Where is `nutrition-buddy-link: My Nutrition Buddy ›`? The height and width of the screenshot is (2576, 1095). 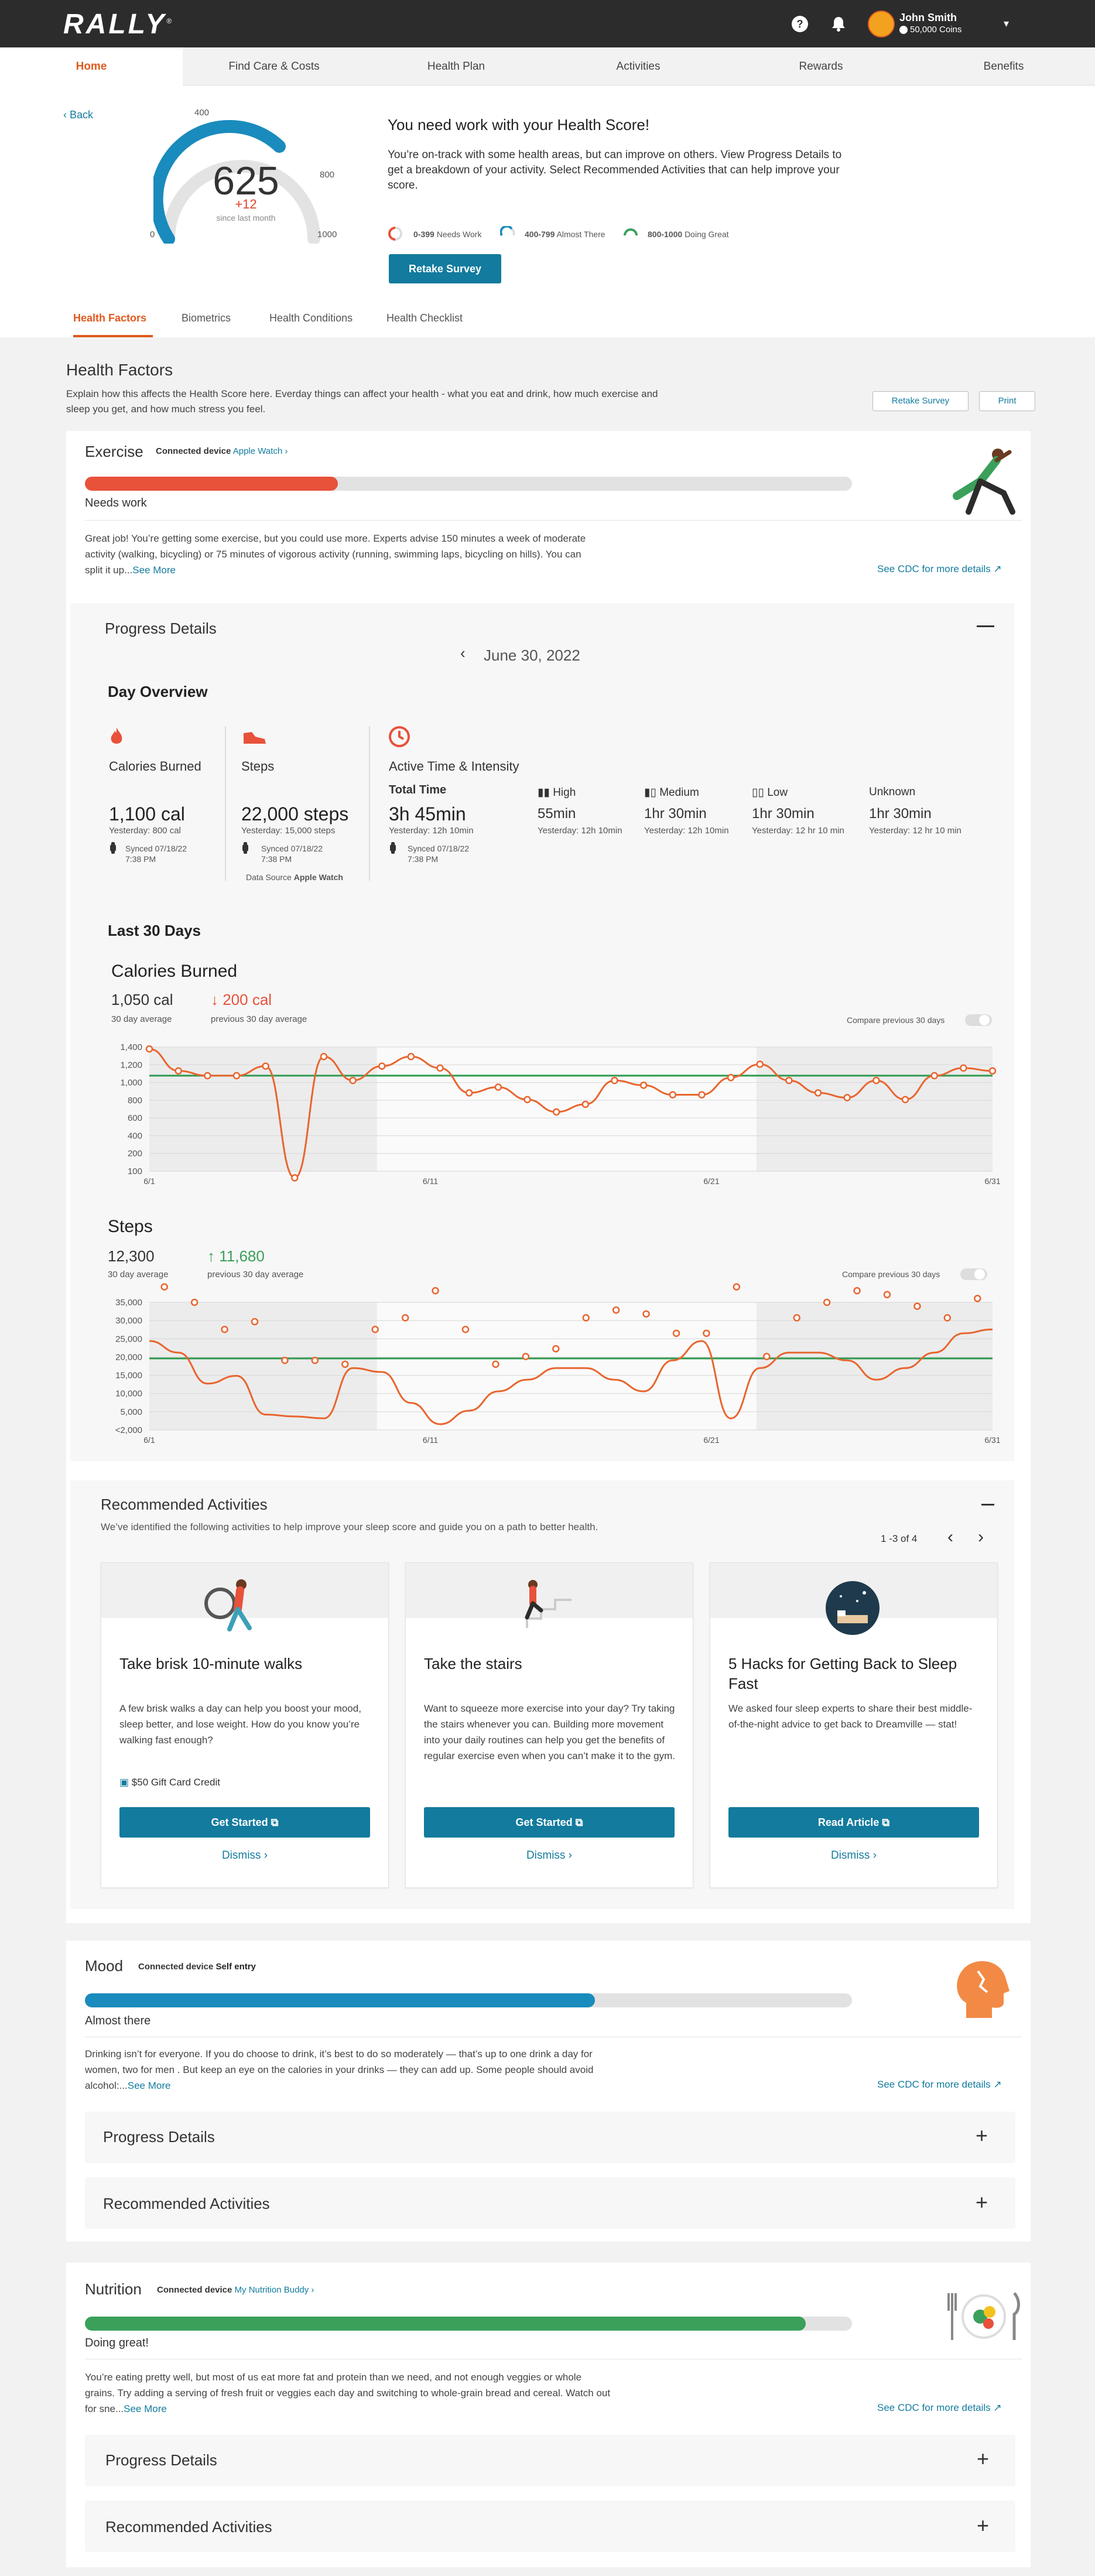 nutrition-buddy-link: My Nutrition Buddy › is located at coordinates (274, 2290).